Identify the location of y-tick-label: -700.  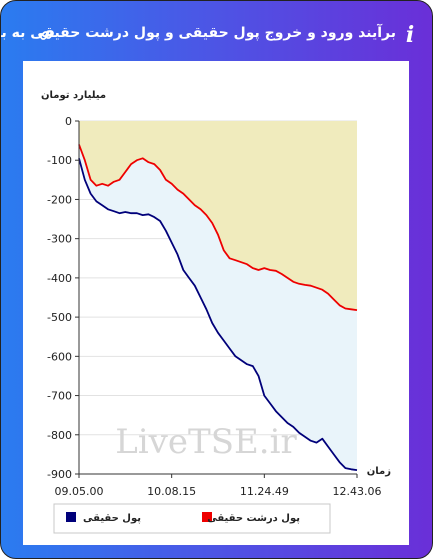
(59, 396).